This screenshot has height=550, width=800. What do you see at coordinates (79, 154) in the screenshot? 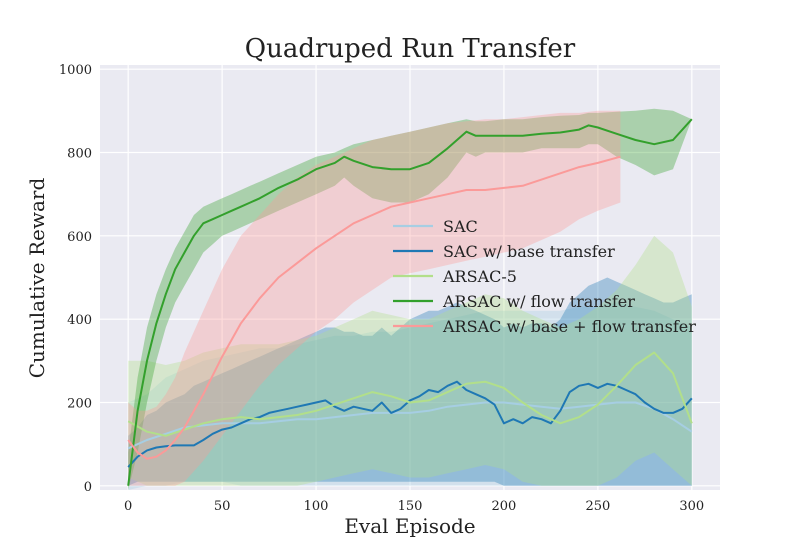
I see `y-tick-label: 800` at bounding box center [79, 154].